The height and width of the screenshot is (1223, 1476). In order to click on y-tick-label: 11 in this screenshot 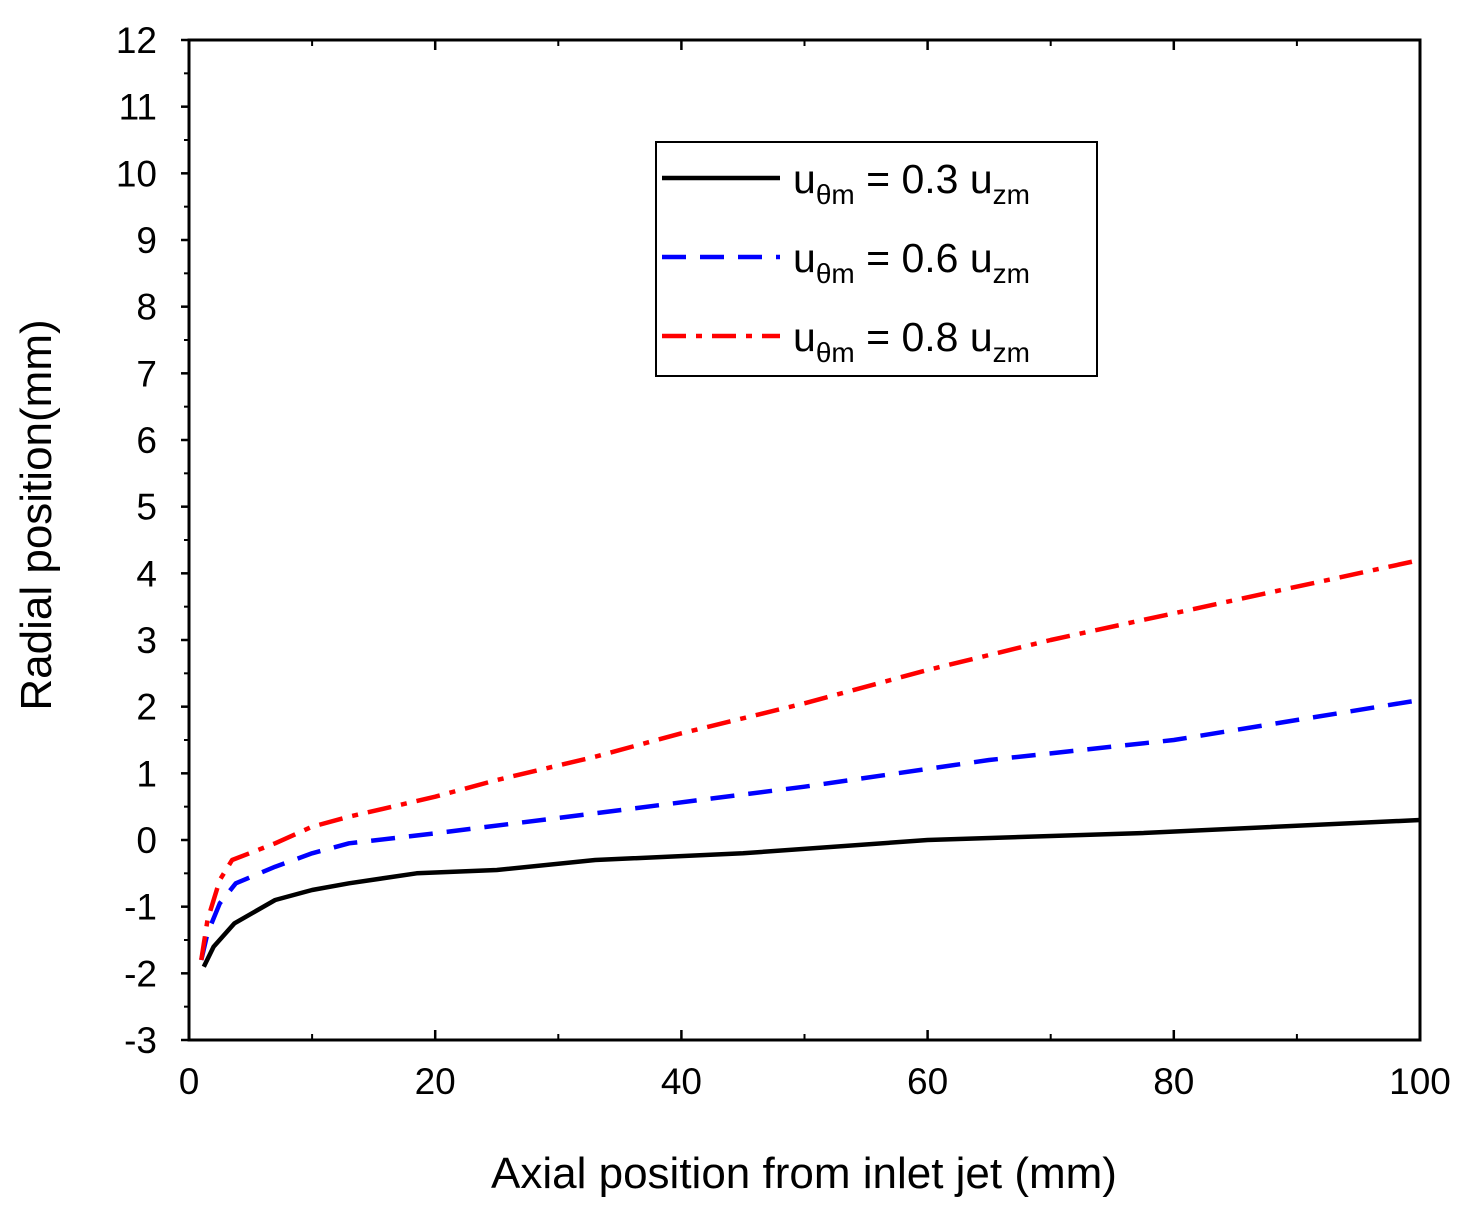, I will do `click(138, 107)`.